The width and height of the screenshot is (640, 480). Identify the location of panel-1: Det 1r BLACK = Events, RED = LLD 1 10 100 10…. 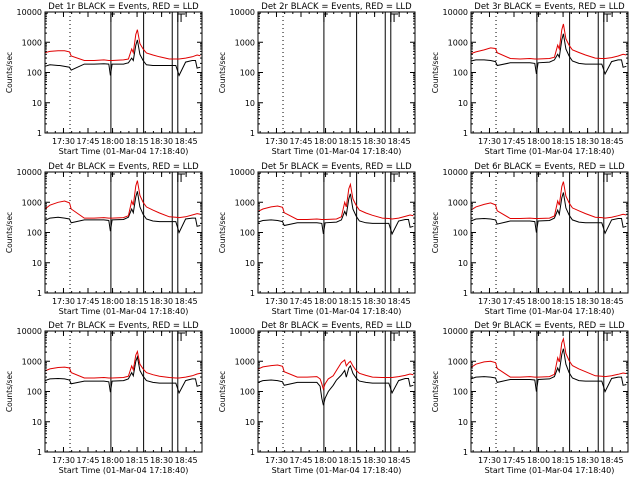
(104, 79).